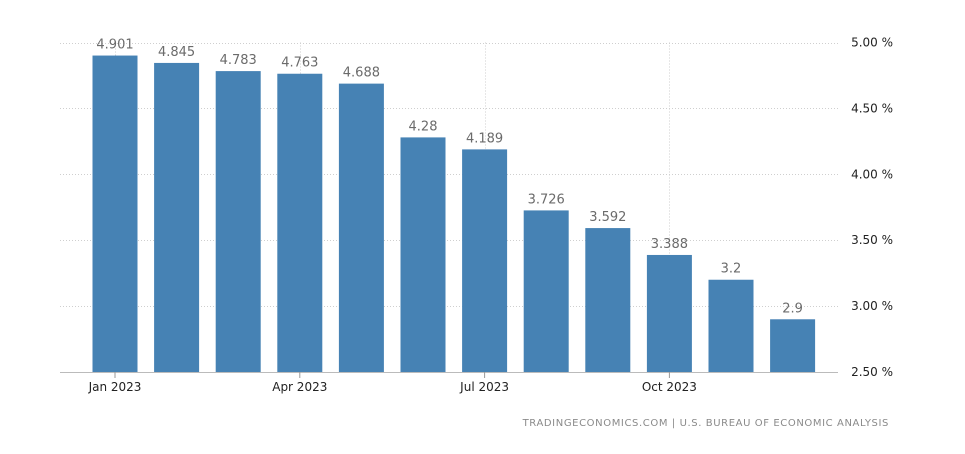 Image resolution: width=965 pixels, height=454 pixels. Describe the element at coordinates (872, 43) in the screenshot. I see `y-tick-label: 5.00 %` at that location.